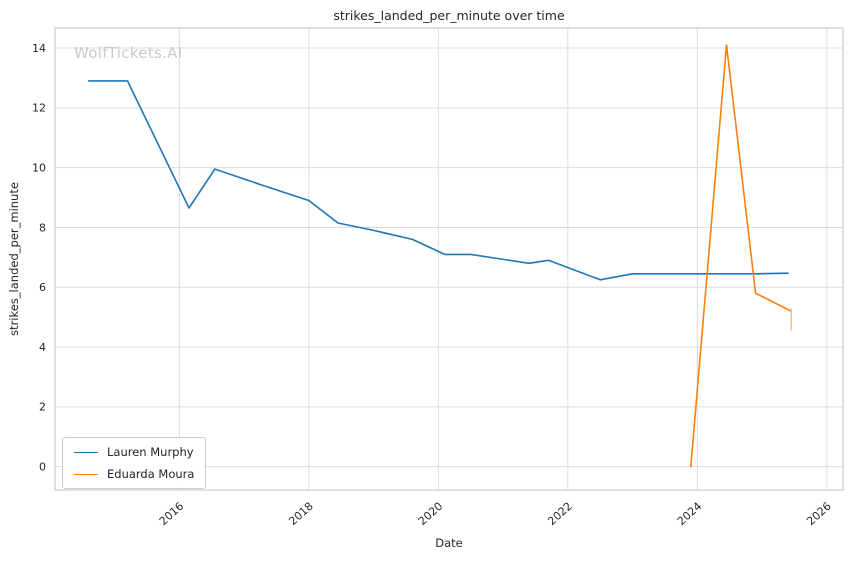 The height and width of the screenshot is (561, 851). What do you see at coordinates (150, 452) in the screenshot?
I see `legend-label: Lauren Murphy` at bounding box center [150, 452].